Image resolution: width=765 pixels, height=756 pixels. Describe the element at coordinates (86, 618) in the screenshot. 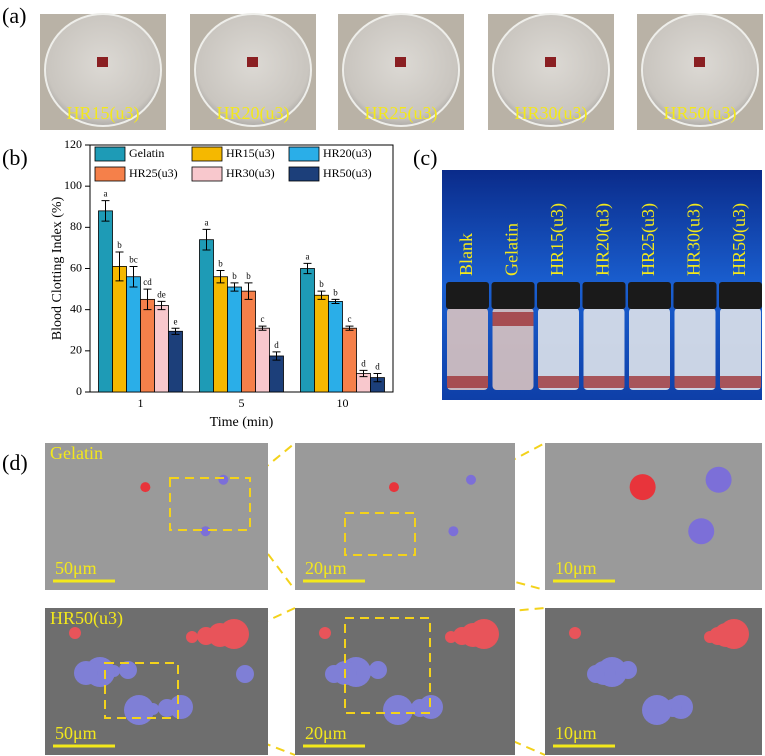

I see `sample-label: HR50(u3)` at that location.